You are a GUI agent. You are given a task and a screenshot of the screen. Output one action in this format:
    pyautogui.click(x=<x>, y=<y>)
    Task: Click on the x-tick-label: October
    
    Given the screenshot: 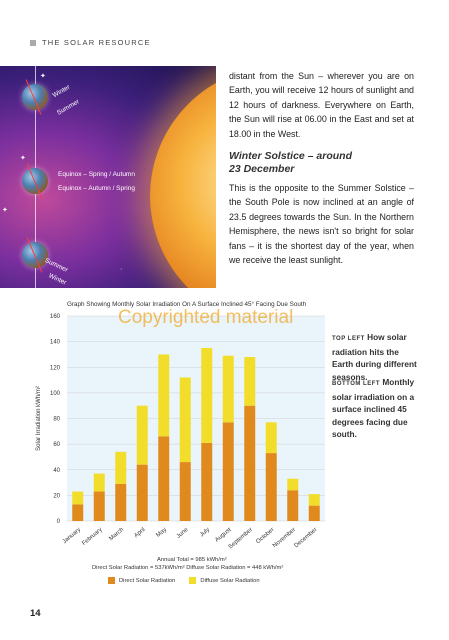 What is the action you would take?
    pyautogui.click(x=265, y=536)
    